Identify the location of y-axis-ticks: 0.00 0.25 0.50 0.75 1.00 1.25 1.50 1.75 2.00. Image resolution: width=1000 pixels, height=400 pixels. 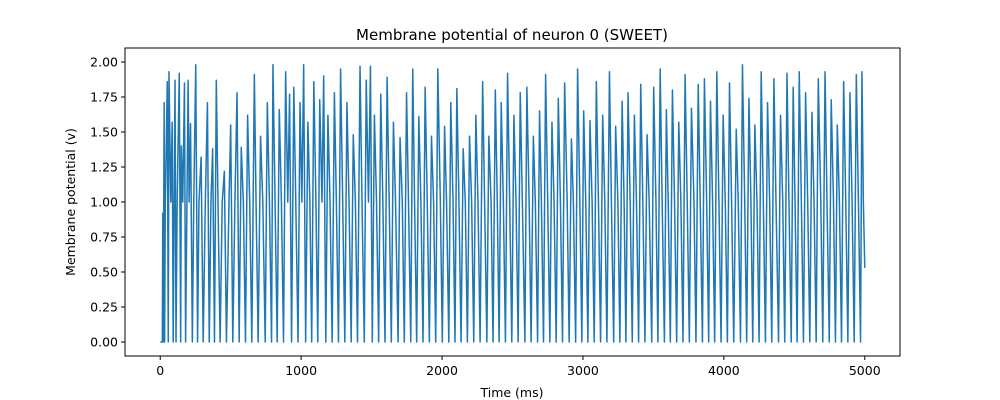
(107, 202).